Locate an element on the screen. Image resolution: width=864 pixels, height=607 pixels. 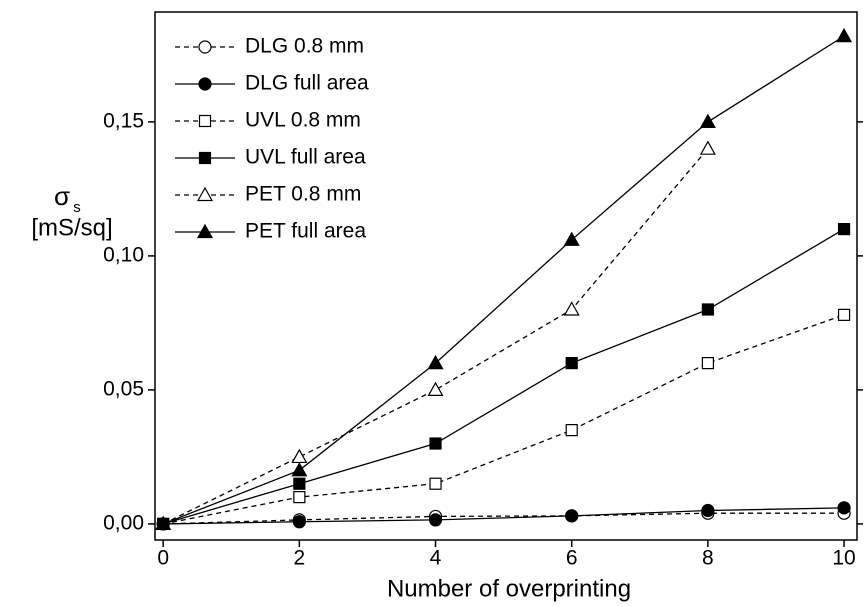
y-tick-label: 0,00 is located at coordinates (123, 522).